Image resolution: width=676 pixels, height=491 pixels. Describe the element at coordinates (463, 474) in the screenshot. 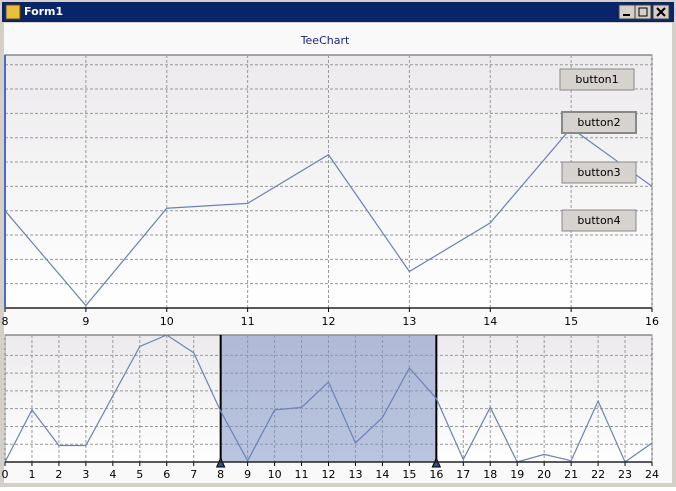

I see `x-tick-label: 17` at that location.